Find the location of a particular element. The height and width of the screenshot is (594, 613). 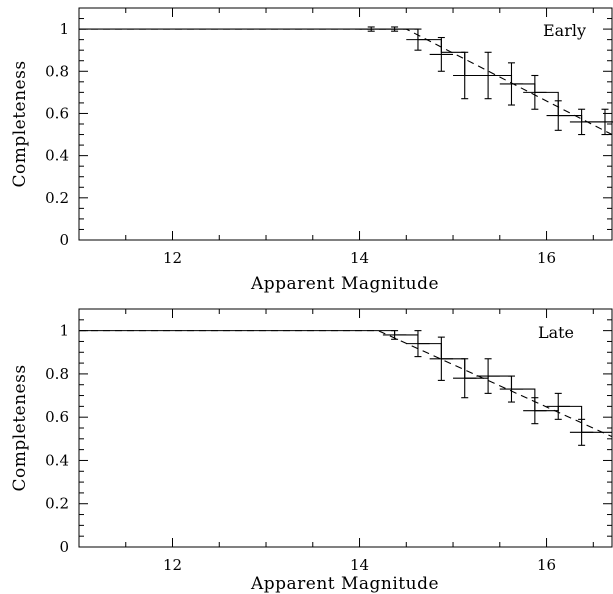

panel-annotation: Late is located at coordinates (556, 332).